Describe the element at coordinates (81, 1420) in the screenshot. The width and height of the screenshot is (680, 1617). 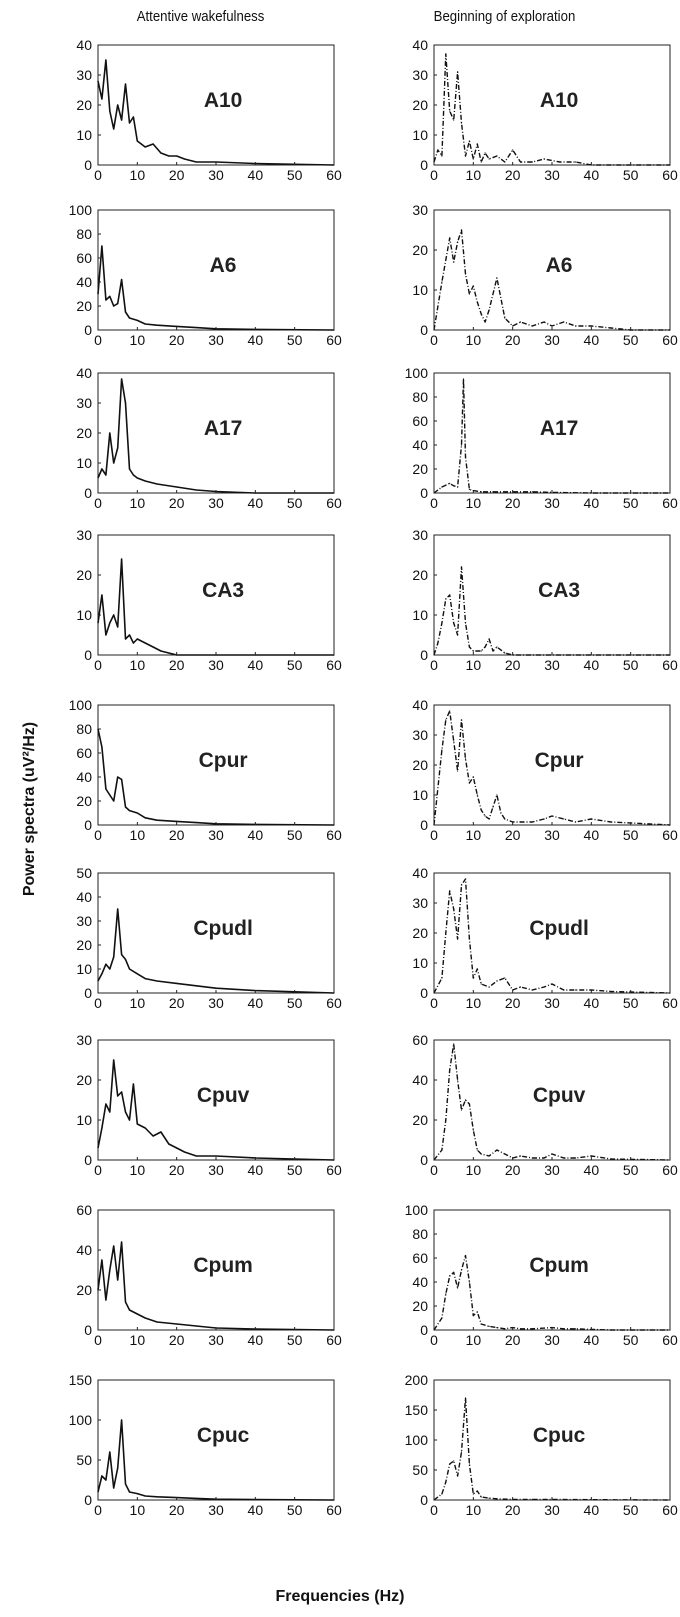
I see `y-tick-label: 100` at that location.